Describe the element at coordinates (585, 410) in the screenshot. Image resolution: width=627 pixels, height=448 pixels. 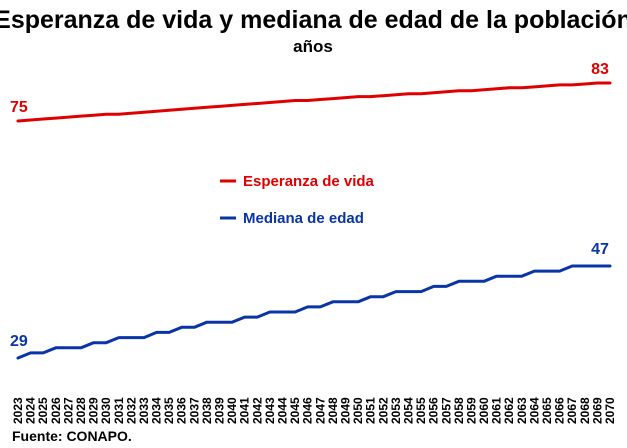
I see `x-tick-label: 2068` at that location.